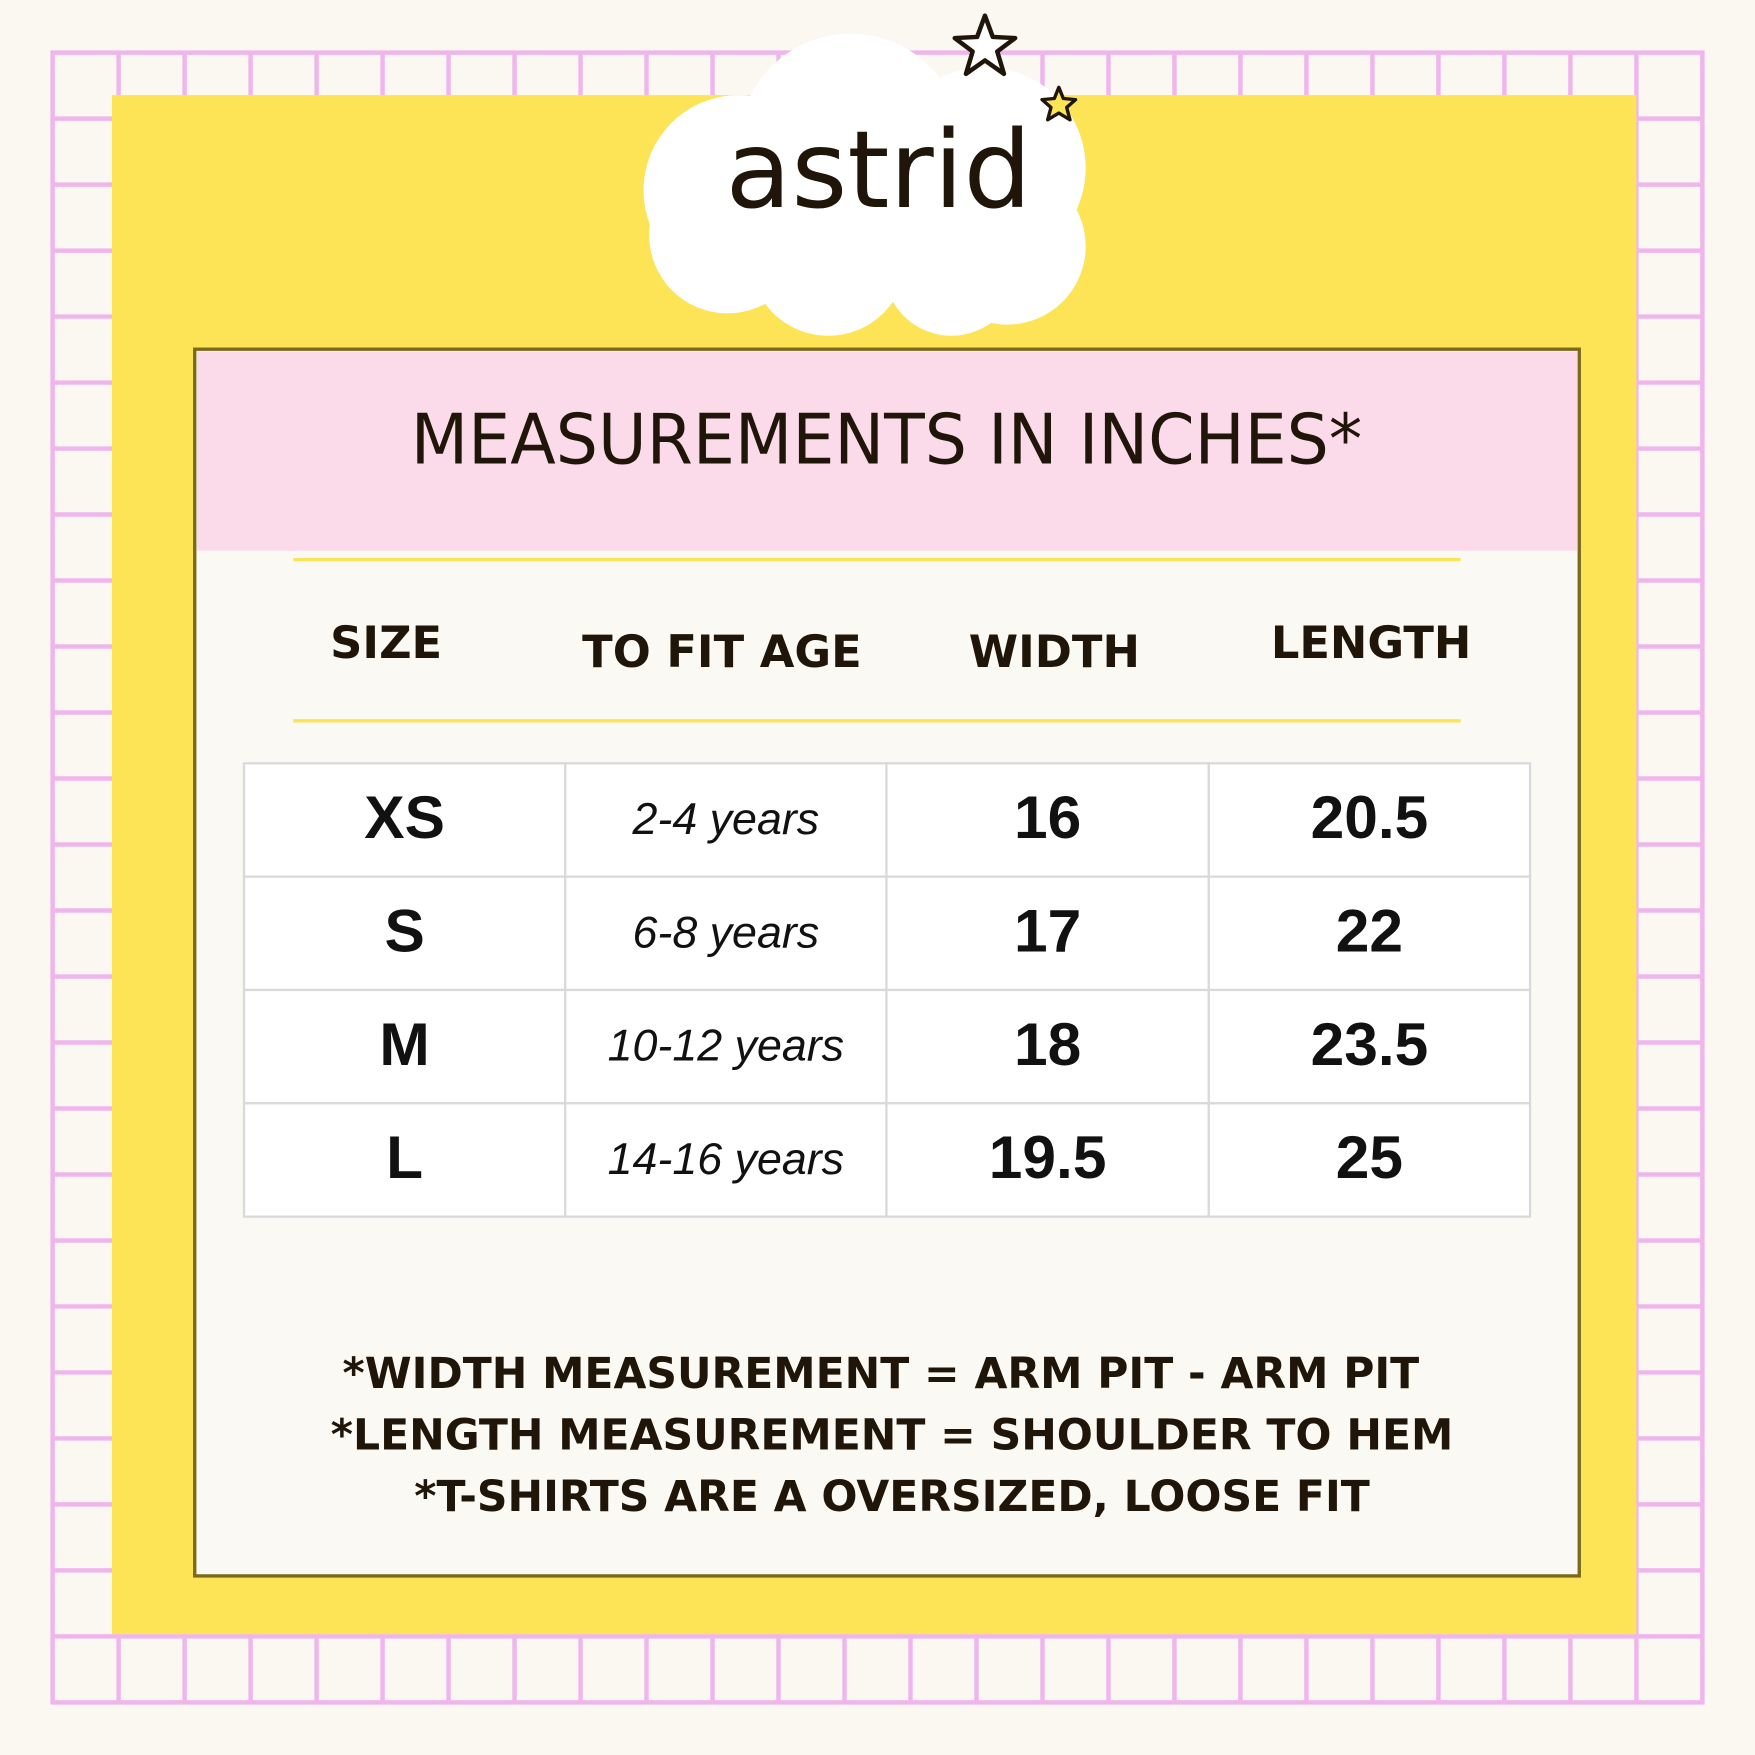 The height and width of the screenshot is (1755, 1755). Describe the element at coordinates (1369, 931) in the screenshot. I see `value-cell: 22` at that location.